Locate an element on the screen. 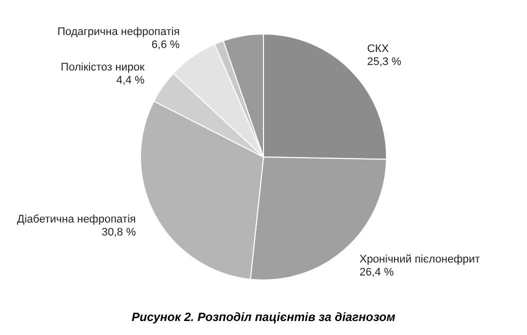 The image size is (527, 335). data-label: 4,4 % is located at coordinates (130, 80).